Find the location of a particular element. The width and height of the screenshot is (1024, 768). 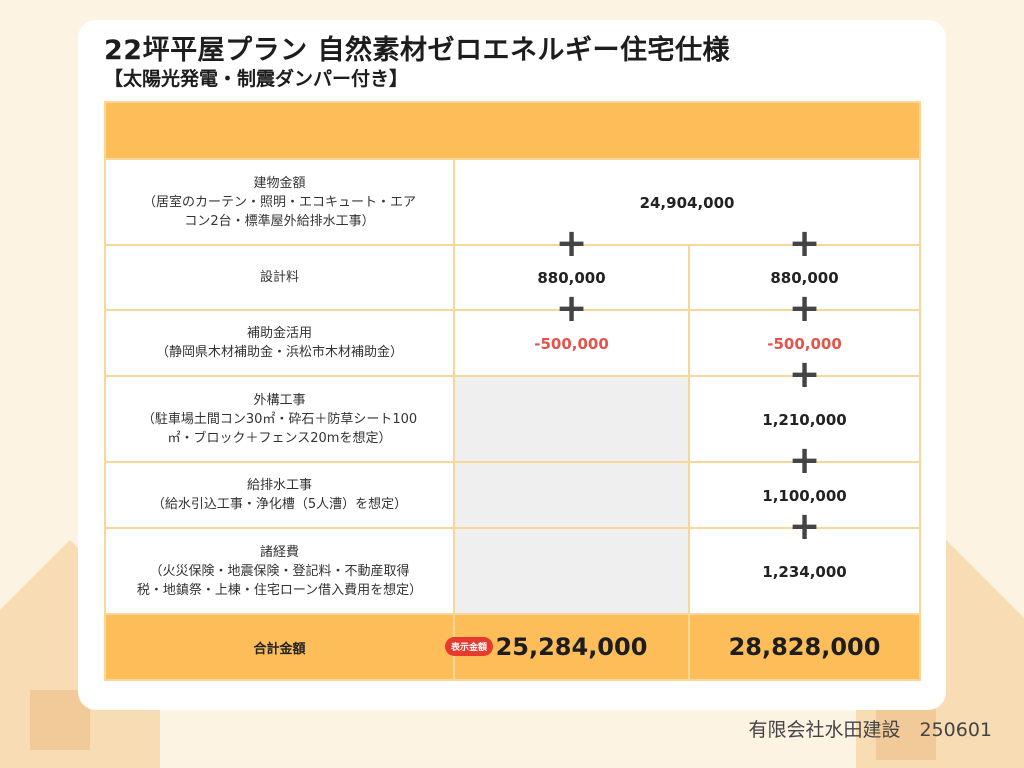

subsidy-b: -500,000 is located at coordinates (804, 343).